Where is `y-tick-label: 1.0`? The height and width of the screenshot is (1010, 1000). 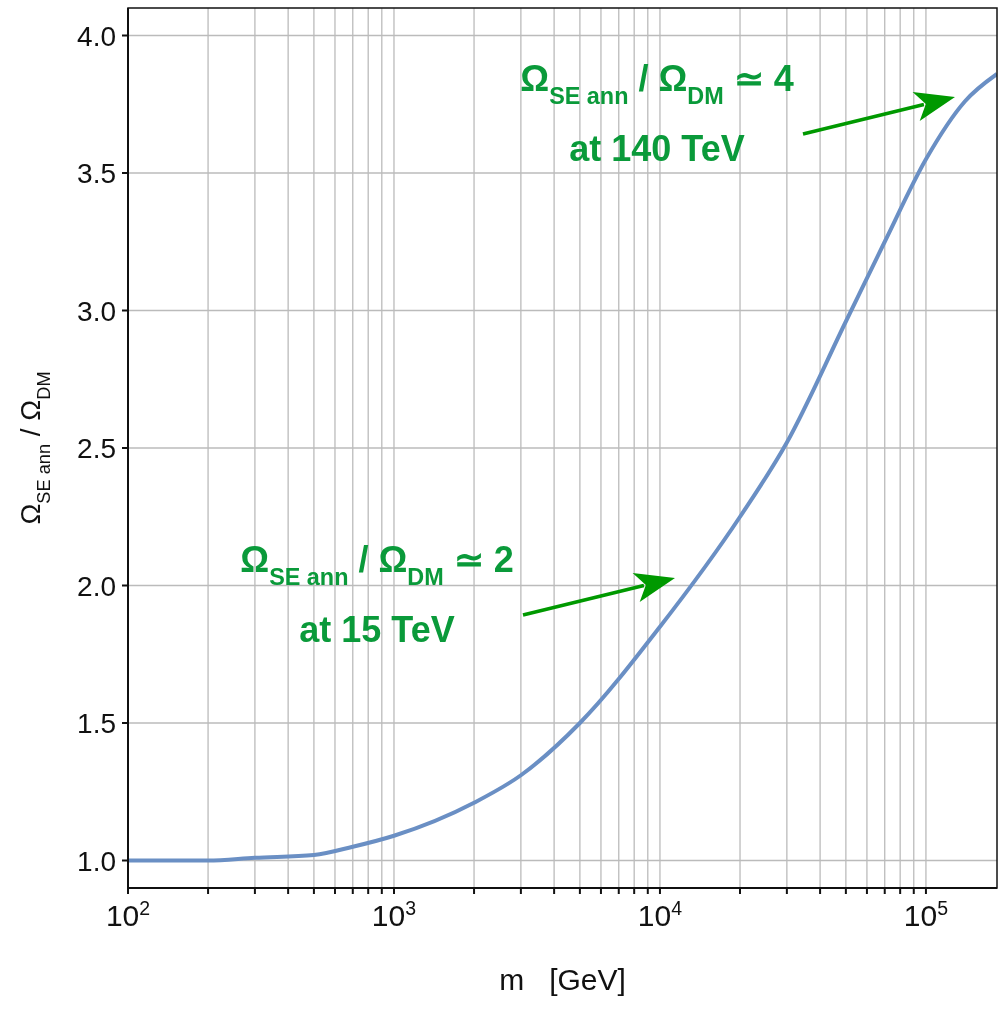
y-tick-label: 1.0 is located at coordinates (96, 861).